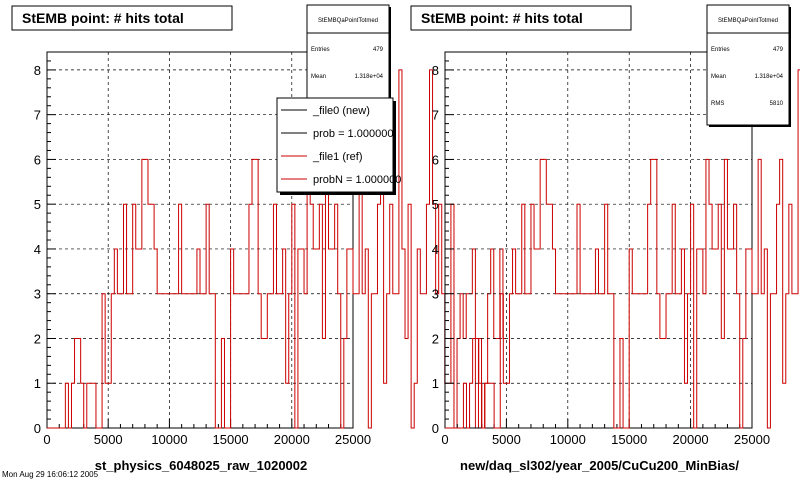 The width and height of the screenshot is (800, 480). Describe the element at coordinates (748, 65) in the screenshot. I see `stats-box` at that location.